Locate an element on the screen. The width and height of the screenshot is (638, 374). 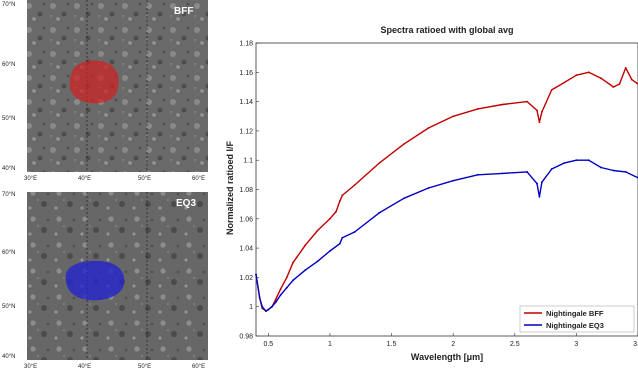
y-tick-label: 1 is located at coordinates (251, 307).